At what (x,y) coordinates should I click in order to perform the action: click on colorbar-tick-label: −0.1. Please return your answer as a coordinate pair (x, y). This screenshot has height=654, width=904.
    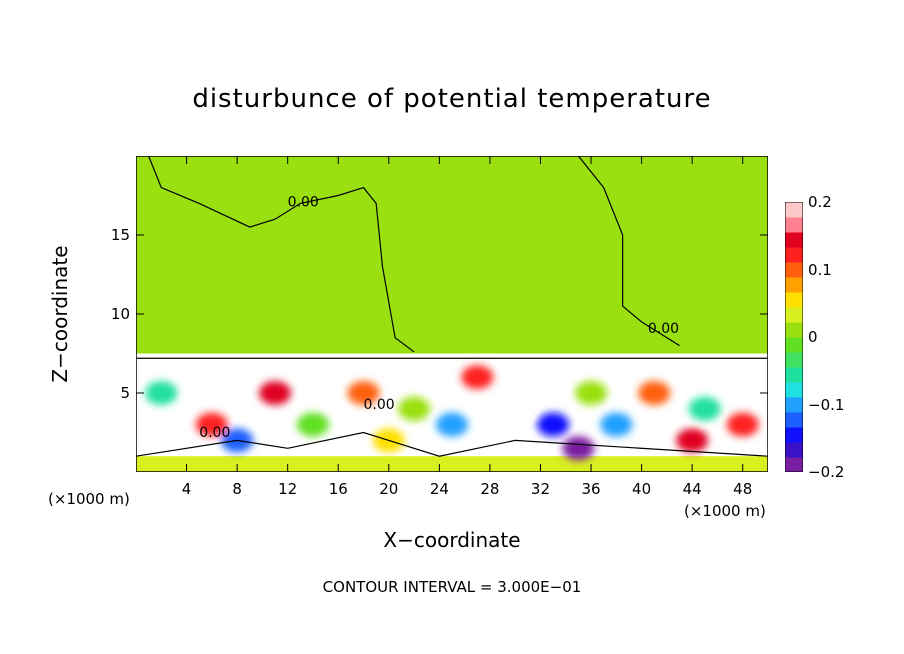
    Looking at the image, I should click on (826, 404).